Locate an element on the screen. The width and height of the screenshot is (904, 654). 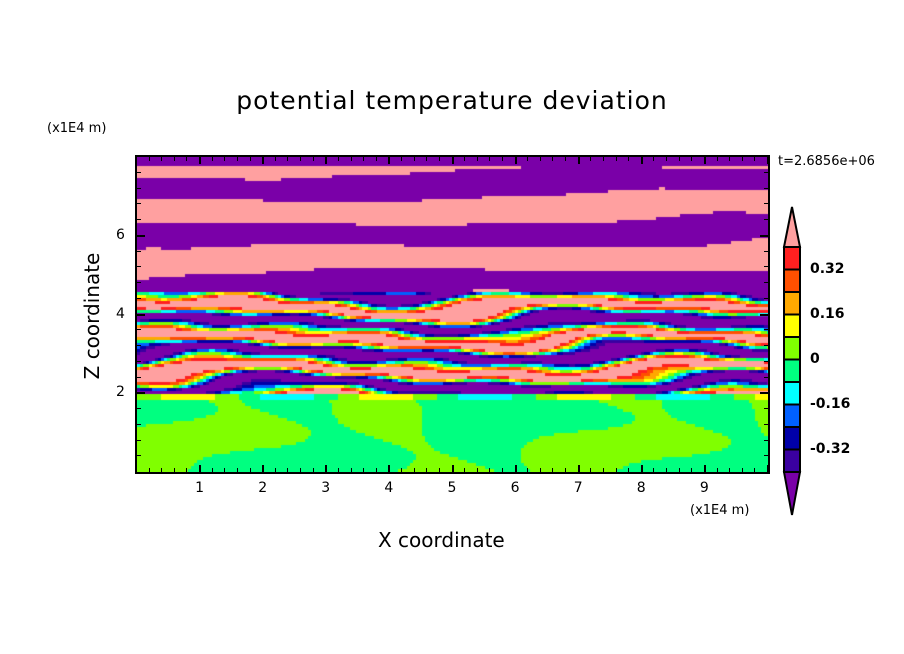
x-tick-label: 6 is located at coordinates (515, 488).